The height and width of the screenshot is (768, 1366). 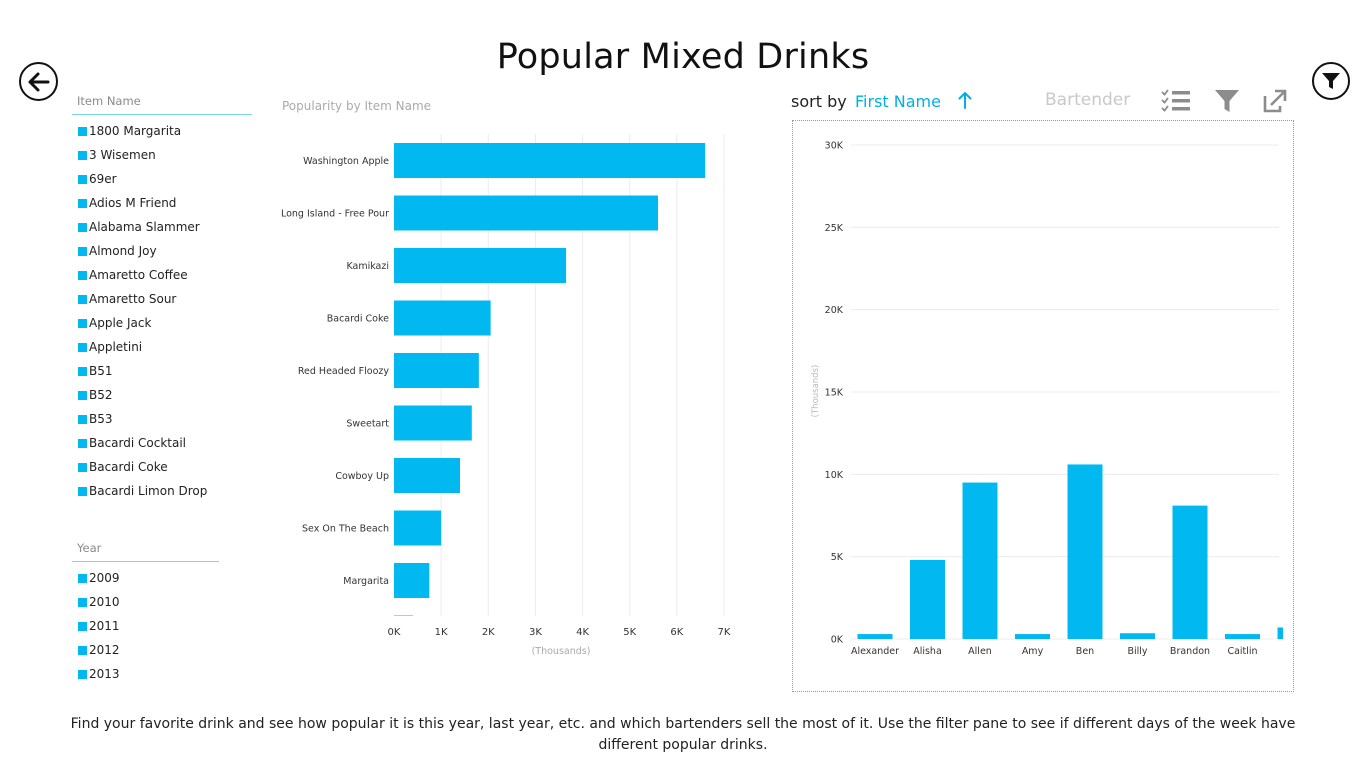 What do you see at coordinates (145, 602) in the screenshot?
I see `year-slicer-item: 2010` at bounding box center [145, 602].